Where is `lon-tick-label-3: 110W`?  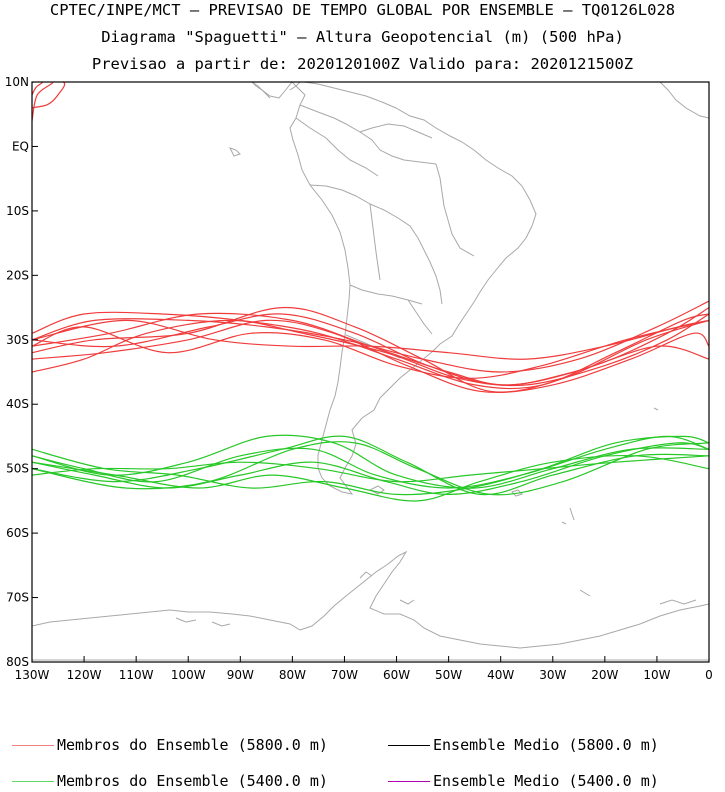 lon-tick-label-3: 110W is located at coordinates (136, 675).